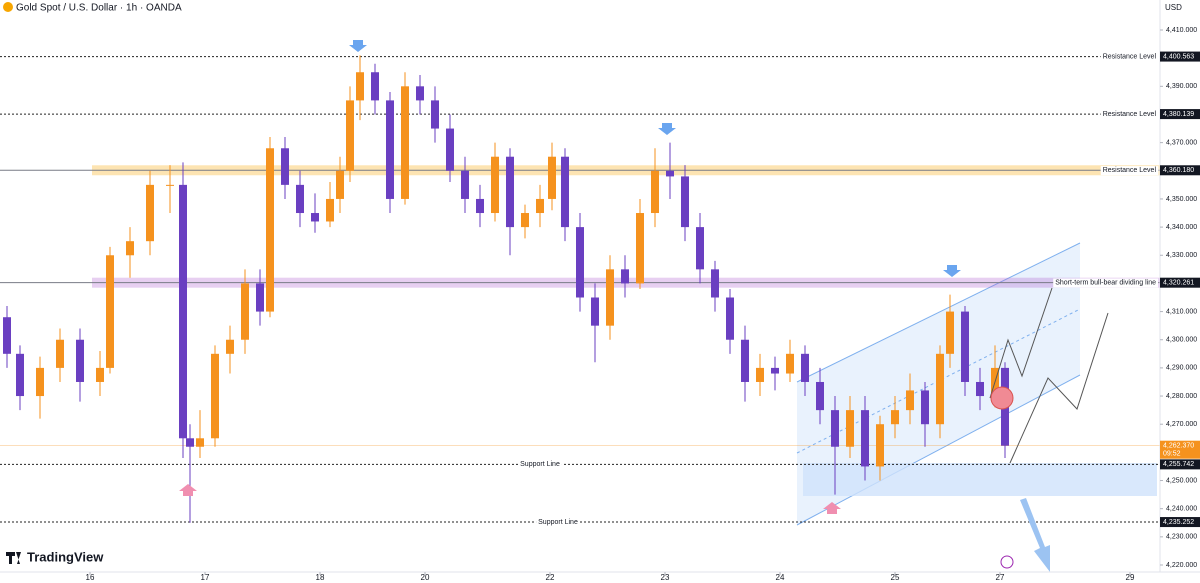  I want to click on y-tick-label: 4,330.000, so click(1181, 255).